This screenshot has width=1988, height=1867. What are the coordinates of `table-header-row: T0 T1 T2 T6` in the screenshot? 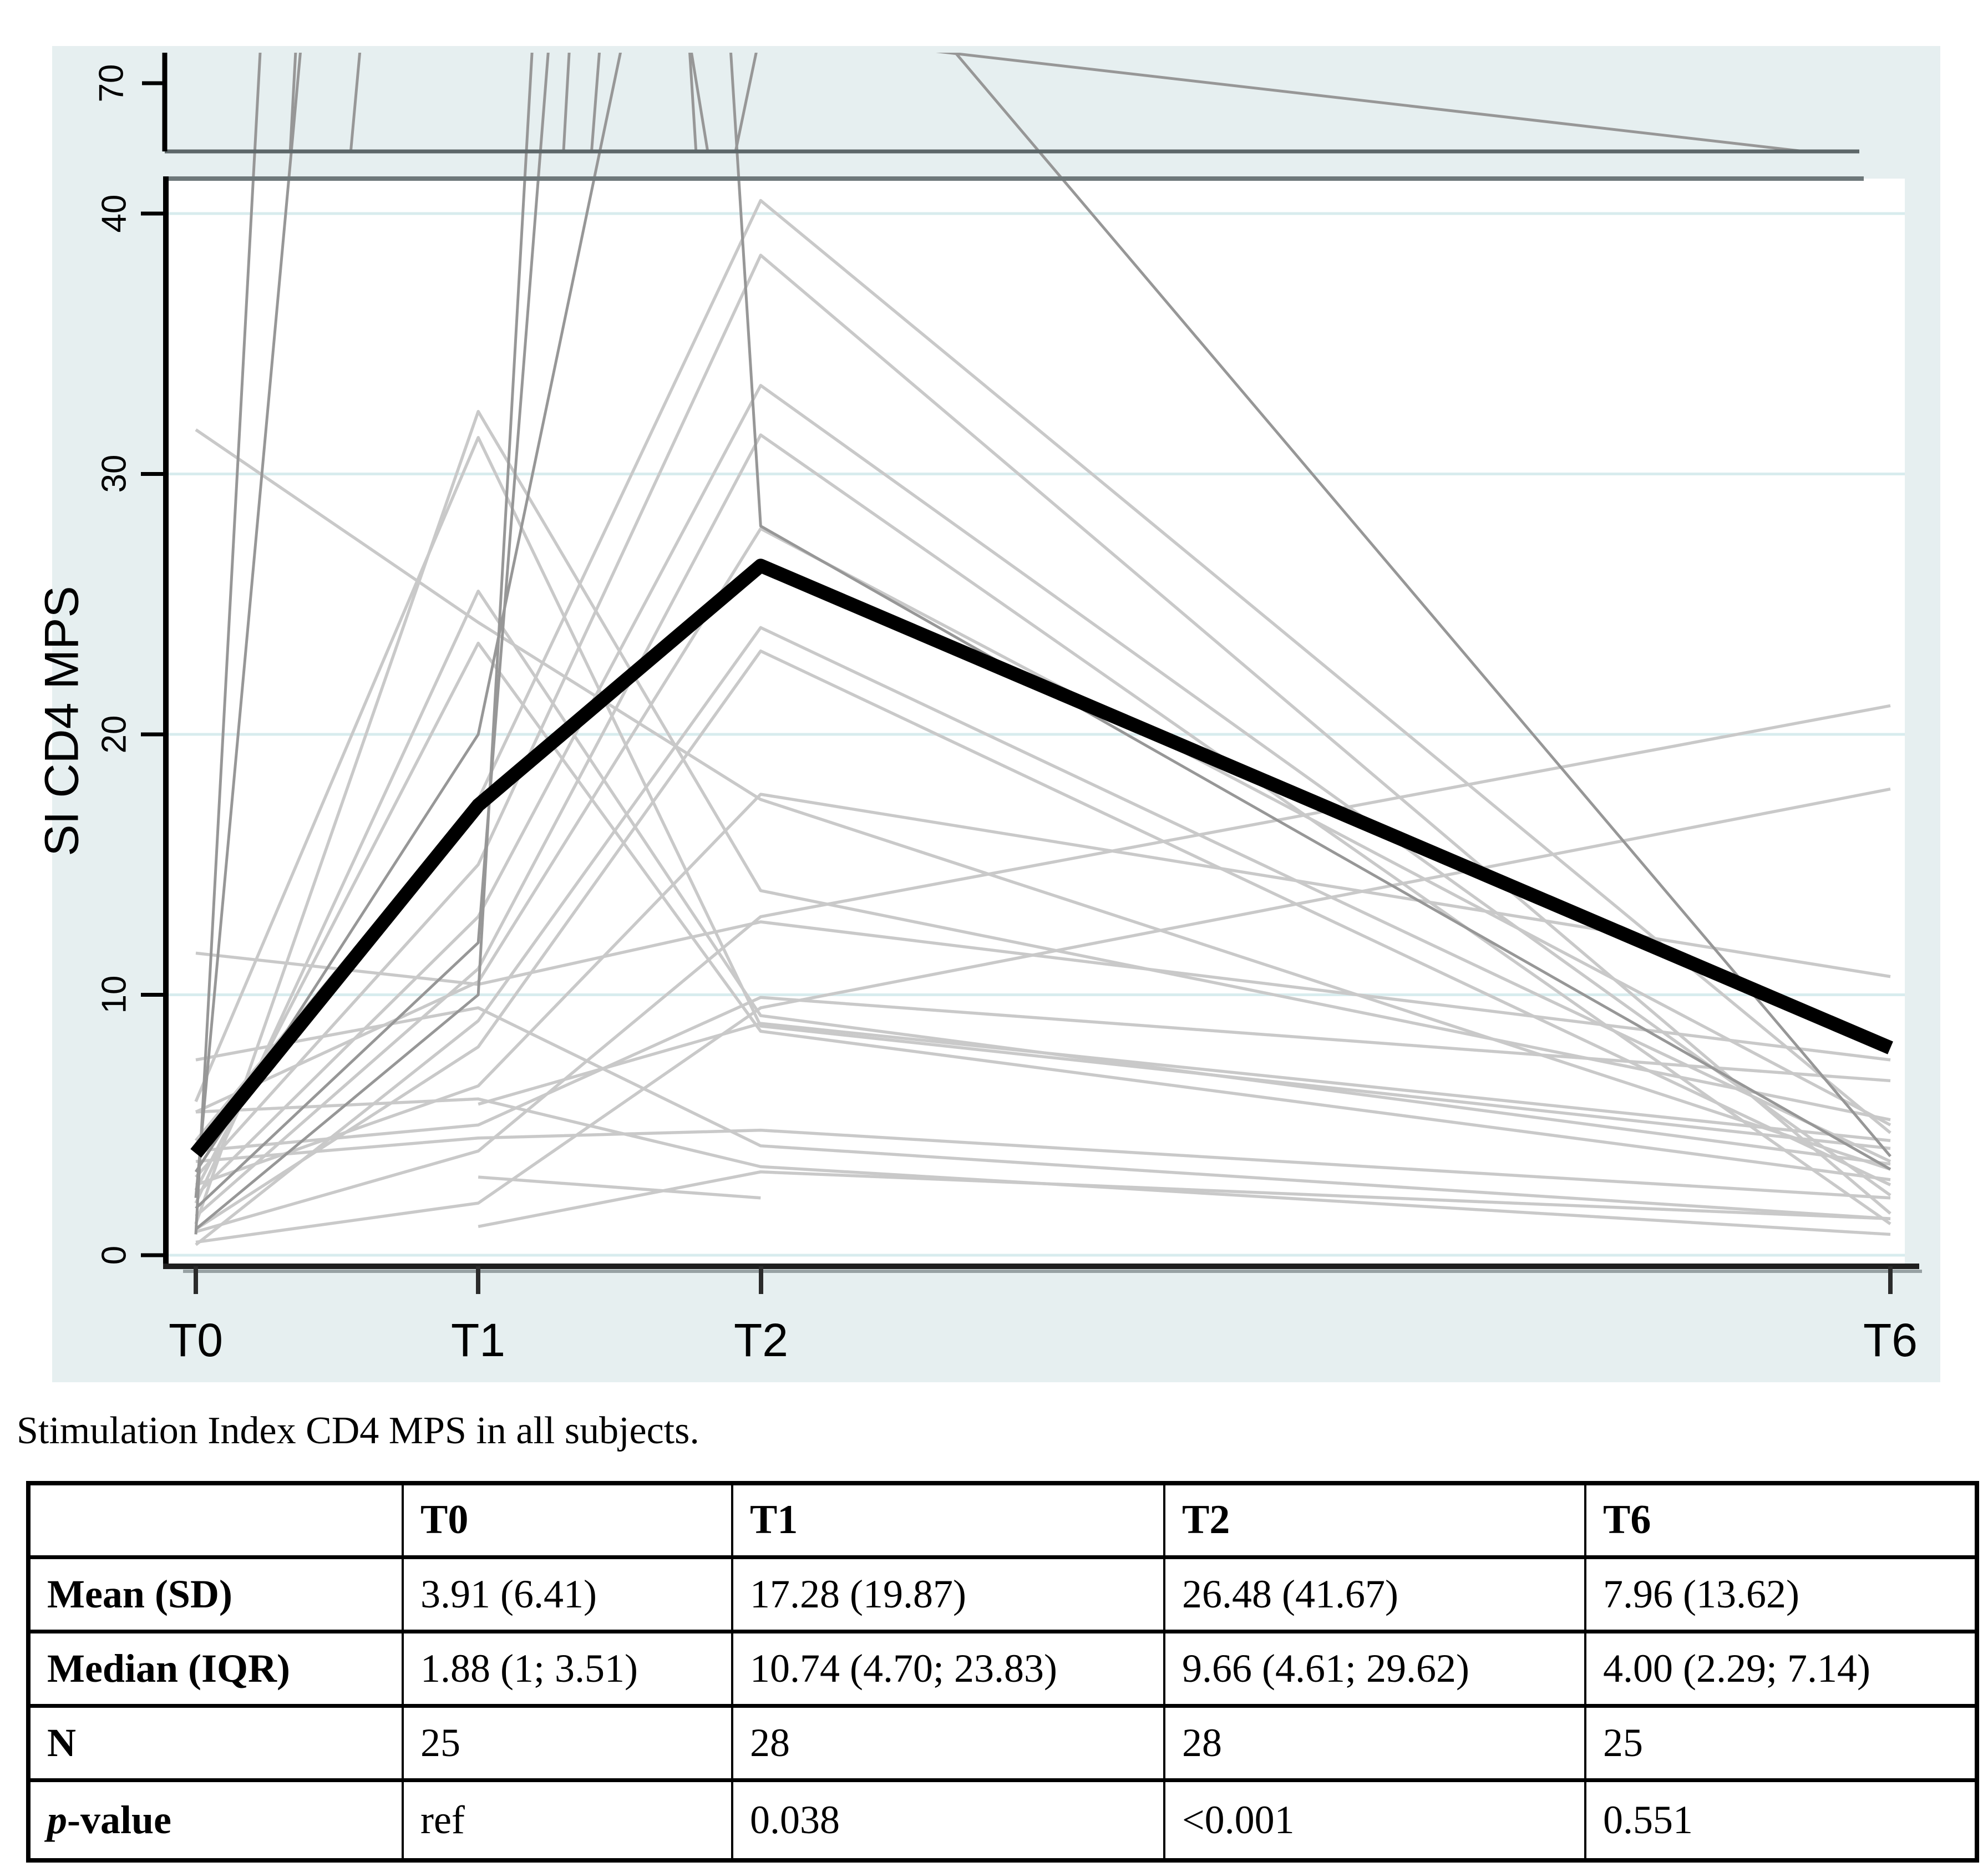 It's located at (1003, 1520).